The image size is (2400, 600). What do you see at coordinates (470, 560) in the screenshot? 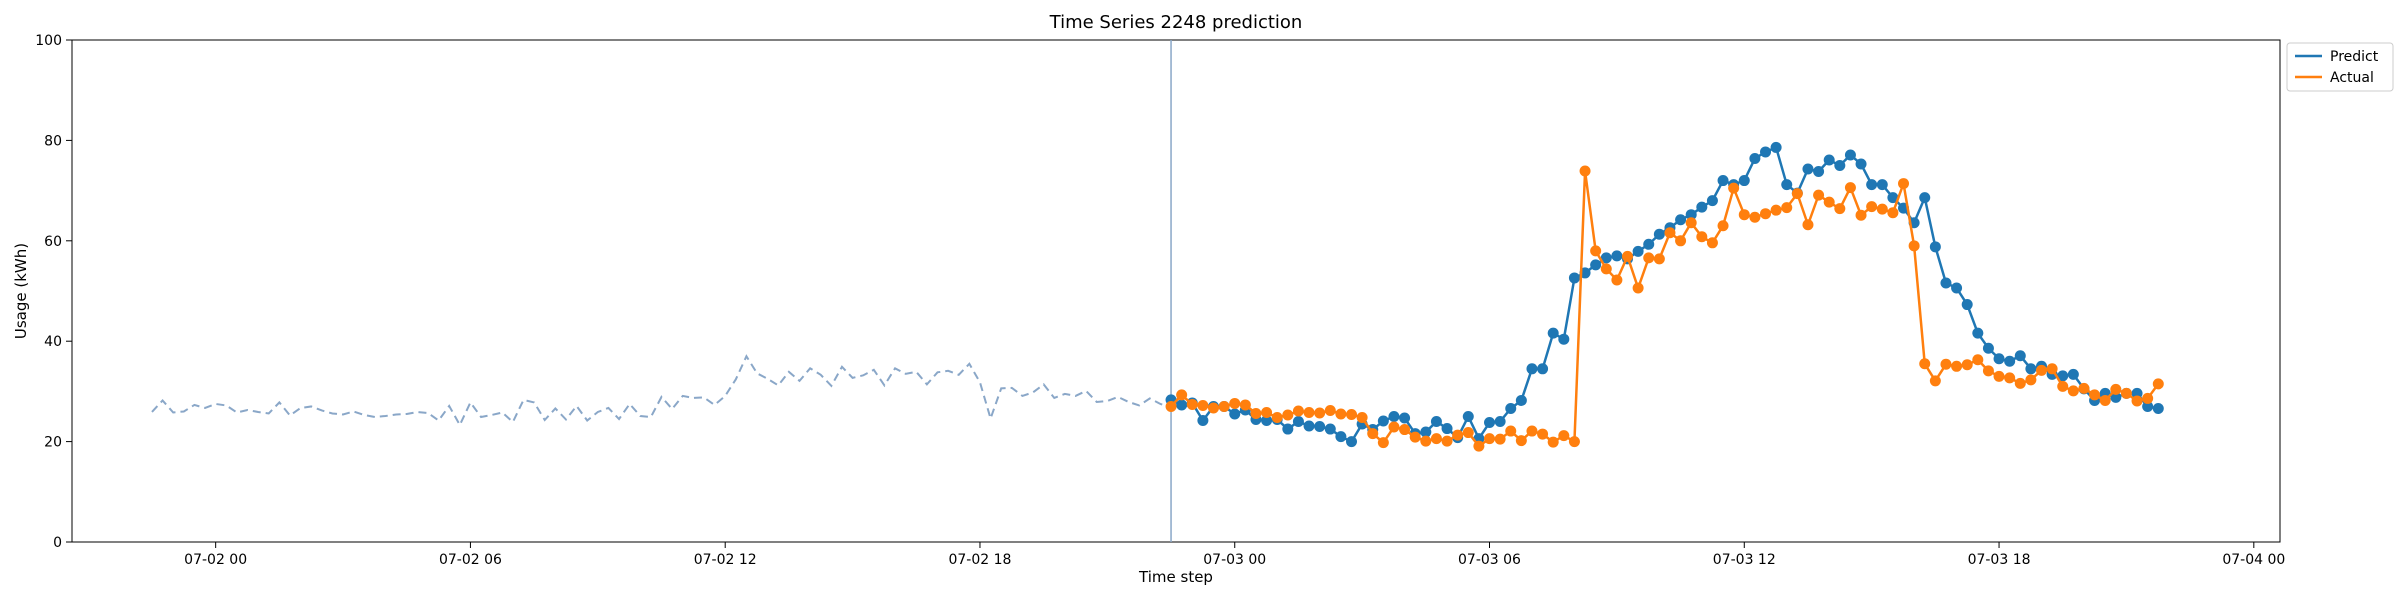
I see `x-tick-label: 07-02 06` at bounding box center [470, 560].